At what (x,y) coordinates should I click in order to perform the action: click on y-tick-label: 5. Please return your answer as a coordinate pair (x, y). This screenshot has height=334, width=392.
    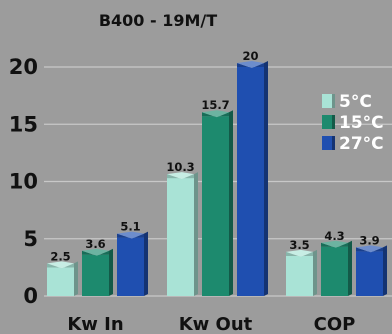
    Looking at the image, I should click on (30, 239).